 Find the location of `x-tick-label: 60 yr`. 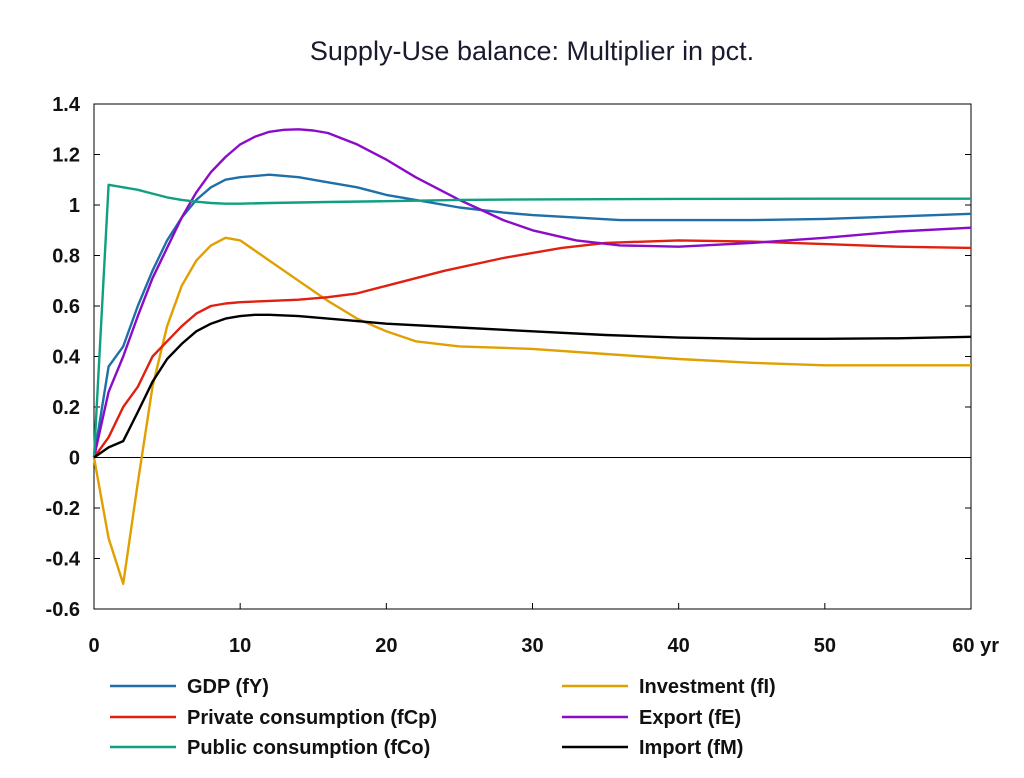

x-tick-label: 60 yr is located at coordinates (975, 646).